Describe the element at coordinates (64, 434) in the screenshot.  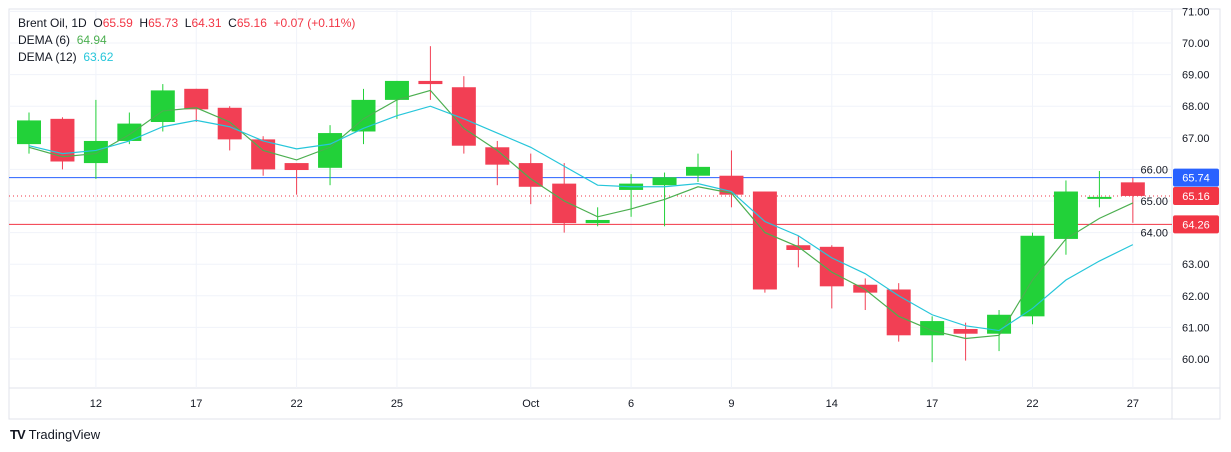
I see `brand-name: TradingView` at that location.